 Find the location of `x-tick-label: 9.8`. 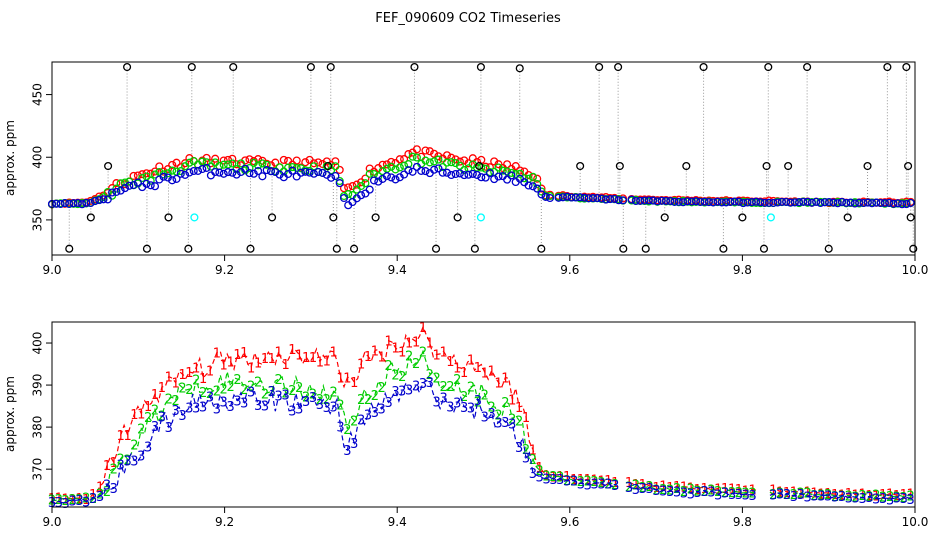

x-tick-label: 9.8 is located at coordinates (742, 270).